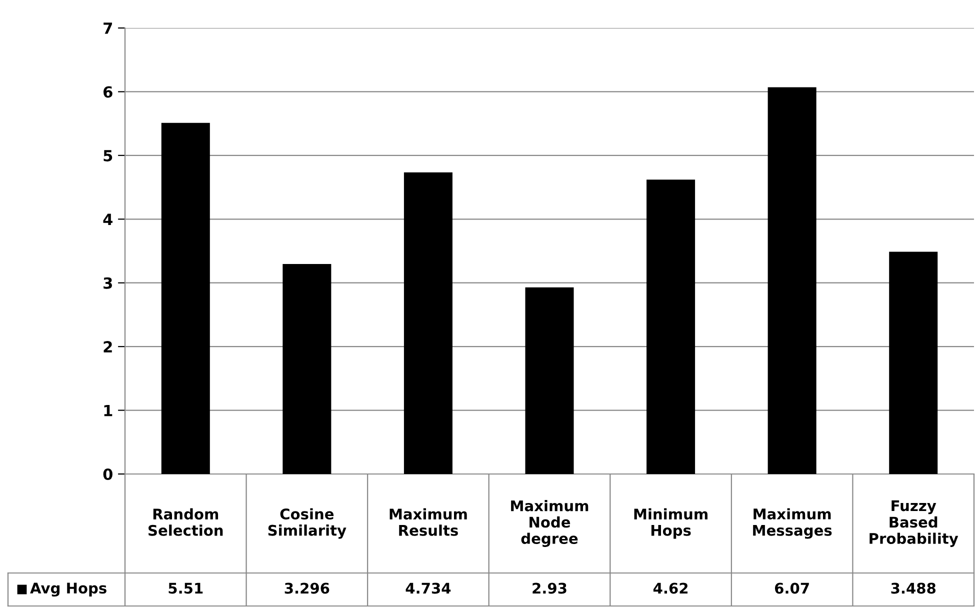  I want to click on x-tick-label: Maximum Node degree, so click(549, 523).